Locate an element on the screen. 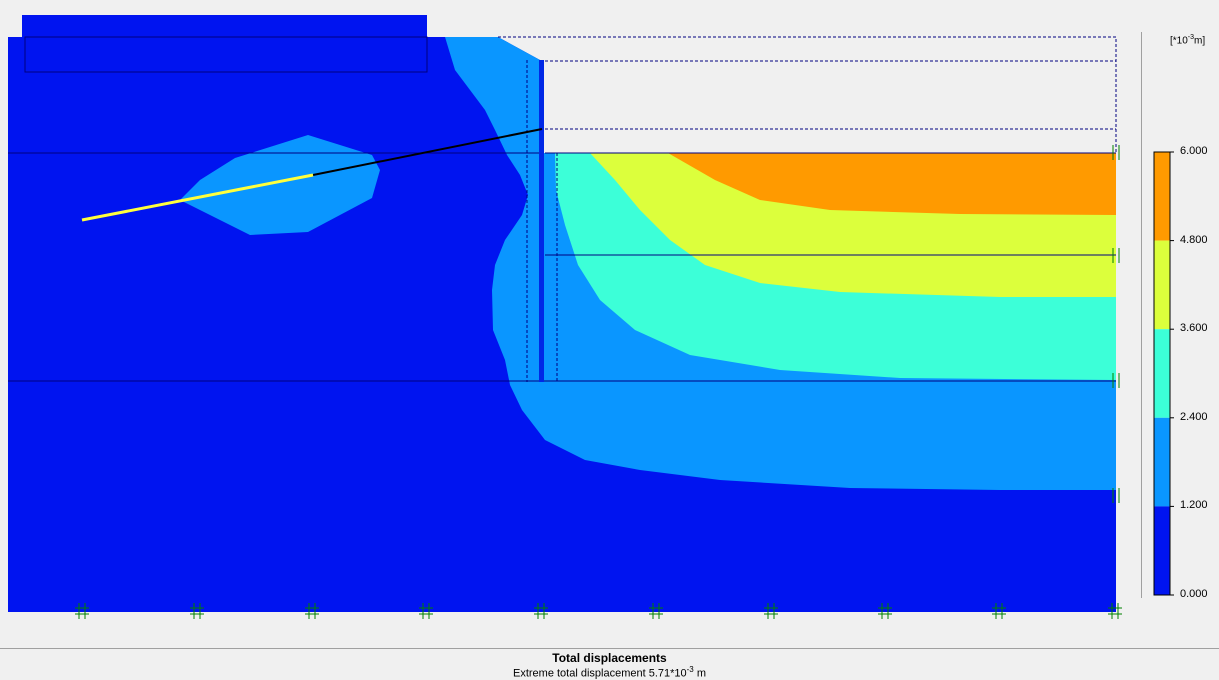 The height and width of the screenshot is (680, 1219). legend-tick-label: 3.600 is located at coordinates (1194, 328).